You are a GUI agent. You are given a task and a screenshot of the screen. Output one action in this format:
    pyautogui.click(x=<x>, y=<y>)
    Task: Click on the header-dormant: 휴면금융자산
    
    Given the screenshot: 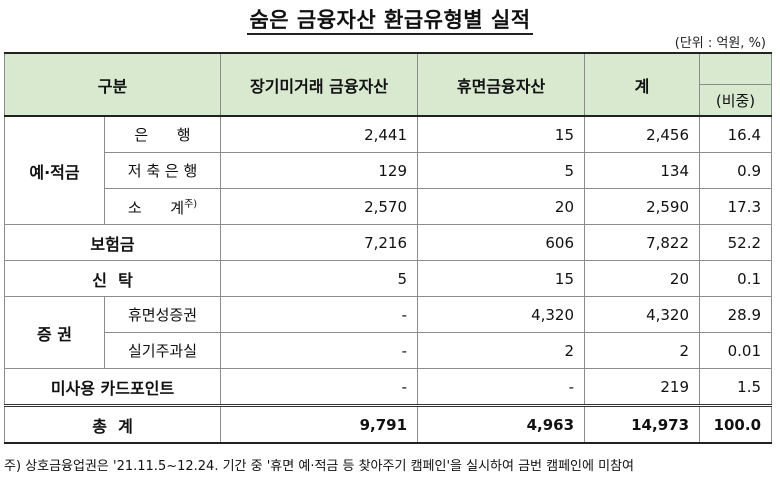 What is the action you would take?
    pyautogui.click(x=501, y=84)
    